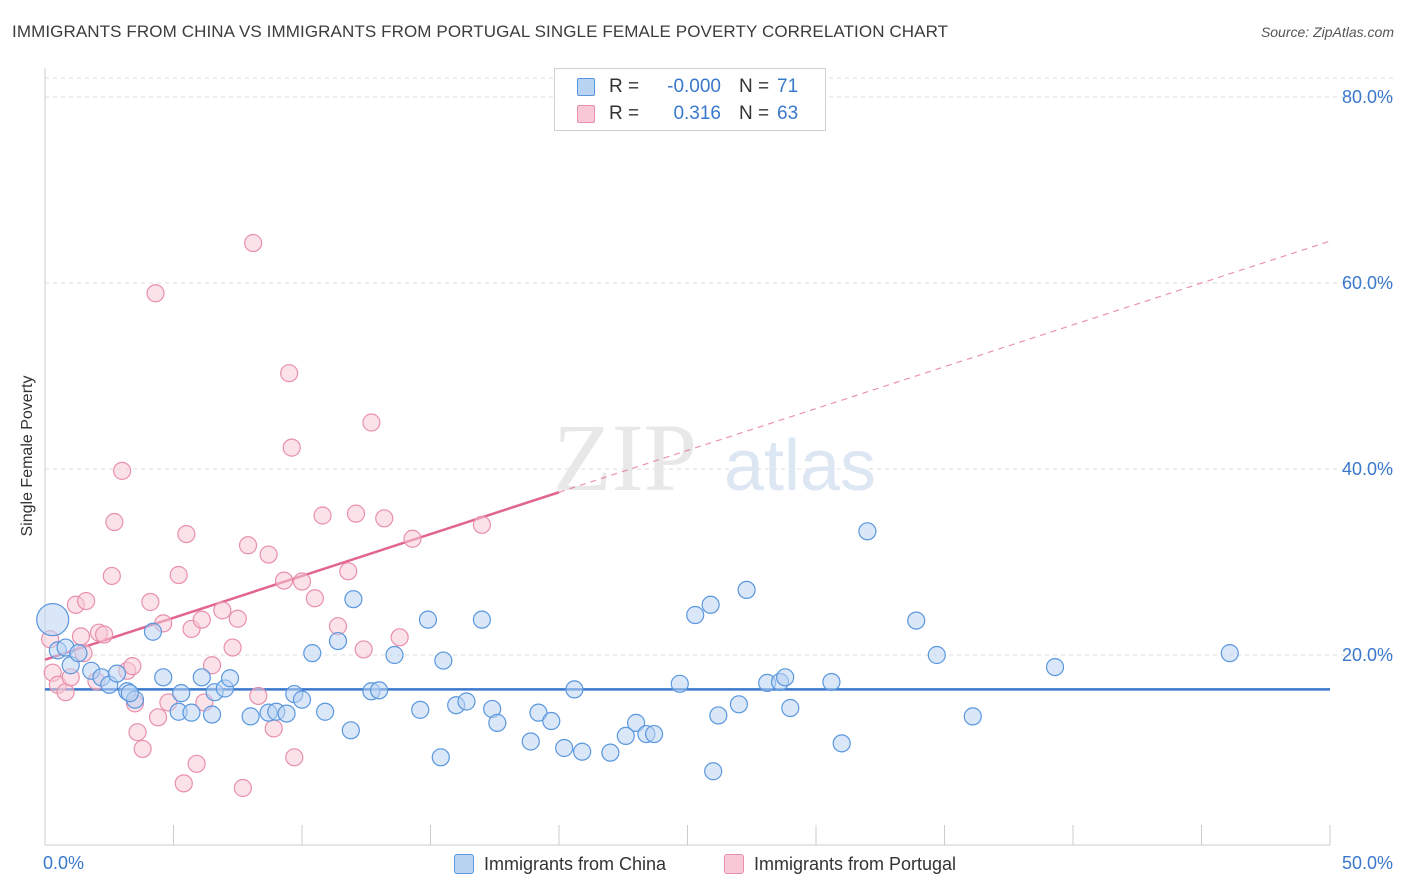  I want to click on legend-swatch-portugal, so click(586, 114).